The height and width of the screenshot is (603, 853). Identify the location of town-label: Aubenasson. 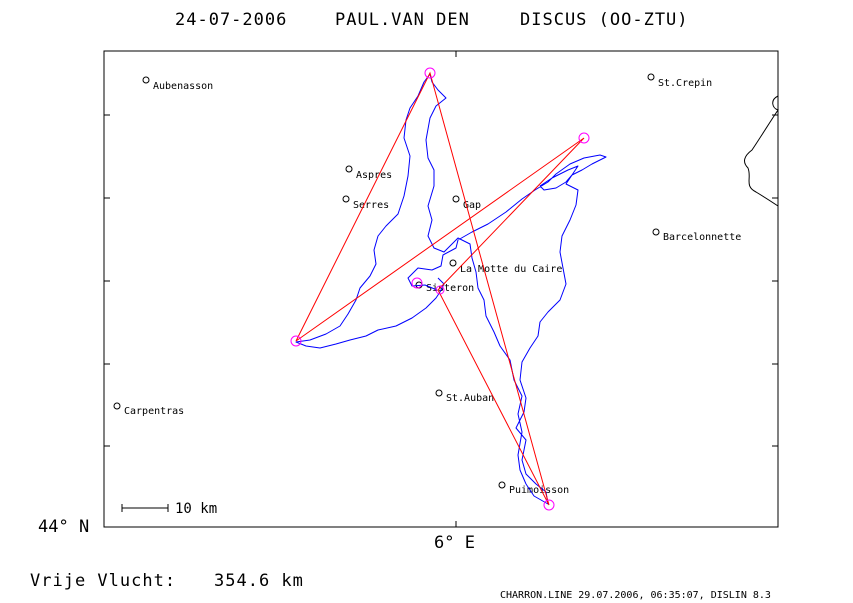
(183, 86).